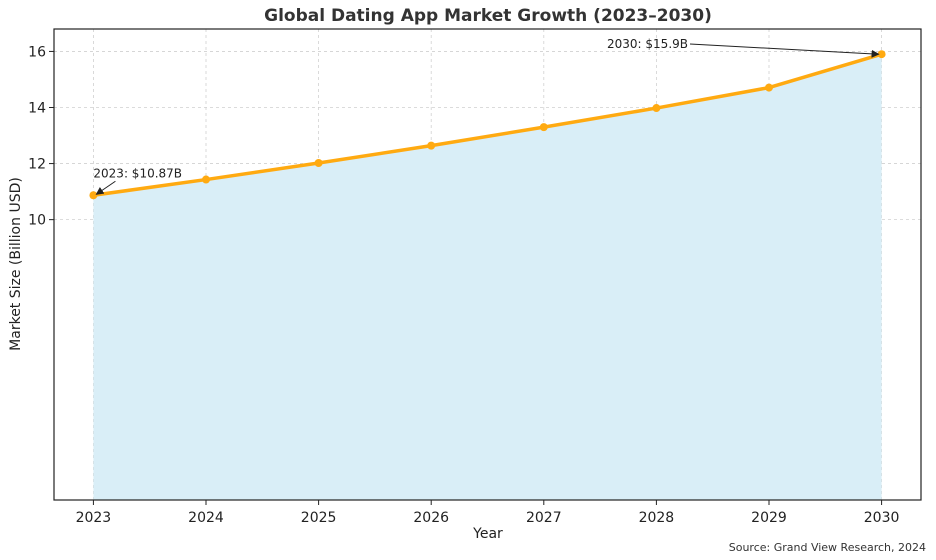  Describe the element at coordinates (37, 165) in the screenshot. I see `y-tick-label: 12` at that location.